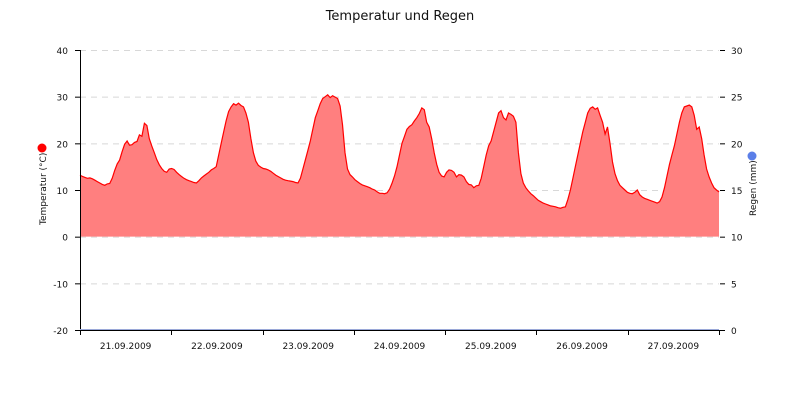 Image resolution: width=800 pixels, height=400 pixels. What do you see at coordinates (734, 285) in the screenshot?
I see `y2-tick-label: 5` at bounding box center [734, 285].